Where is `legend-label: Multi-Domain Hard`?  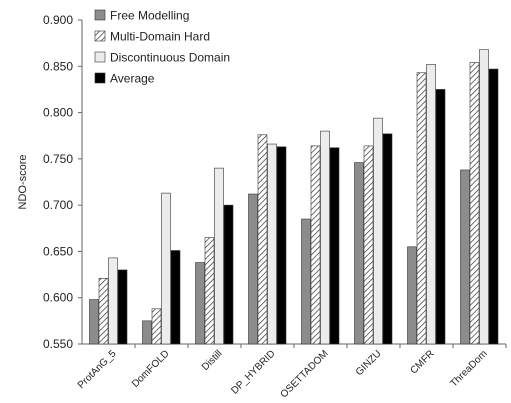
legend-label: Multi-Domain Hard is located at coordinates (160, 37).